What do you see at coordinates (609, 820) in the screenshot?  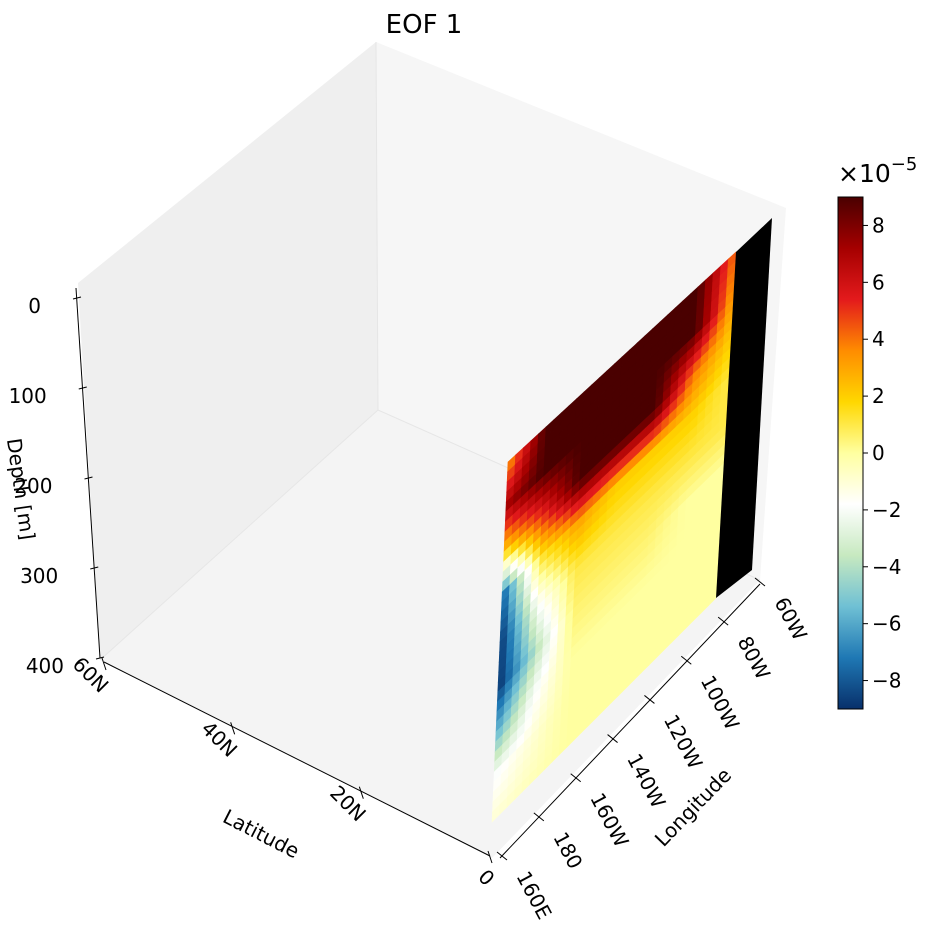 I see `axis-tick-label: 160W` at bounding box center [609, 820].